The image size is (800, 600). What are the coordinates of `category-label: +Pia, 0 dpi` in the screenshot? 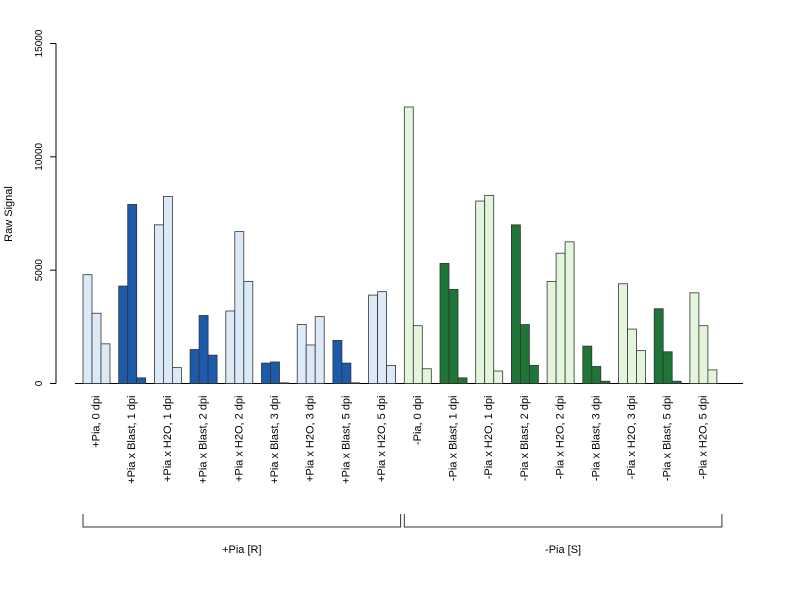 It's located at (97, 422).